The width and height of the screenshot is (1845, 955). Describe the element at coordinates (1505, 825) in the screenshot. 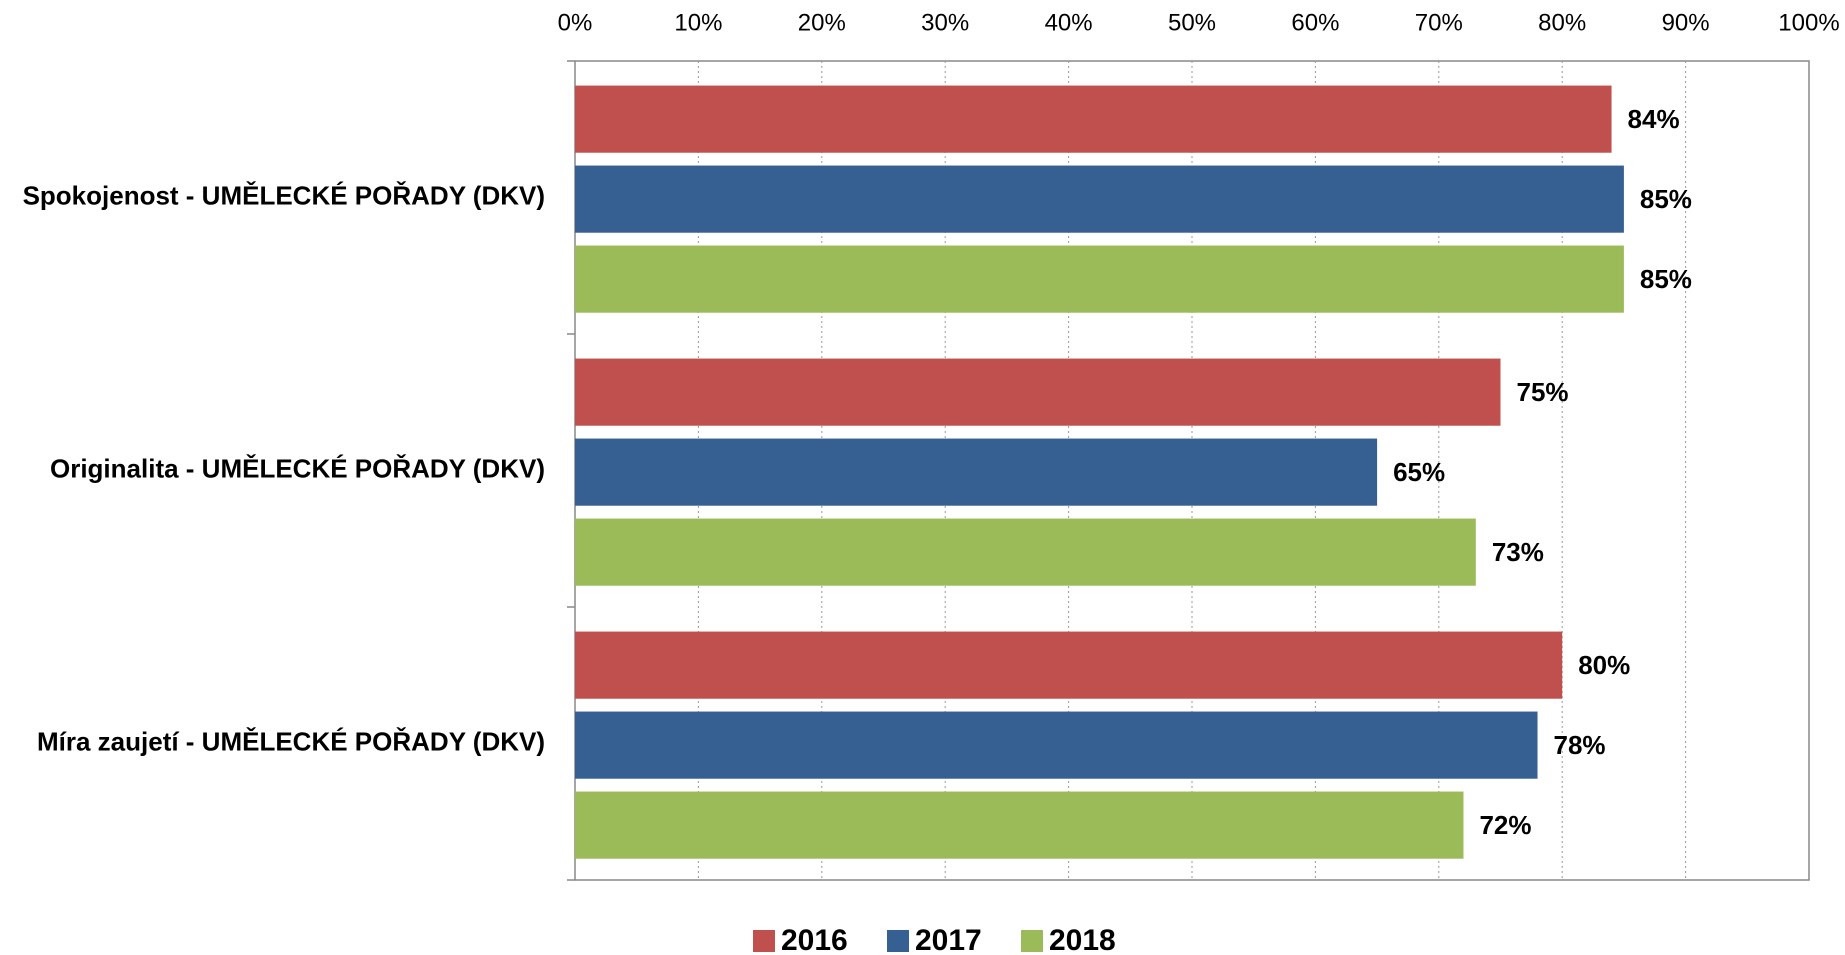

I see `value-label: 72%` at that location.